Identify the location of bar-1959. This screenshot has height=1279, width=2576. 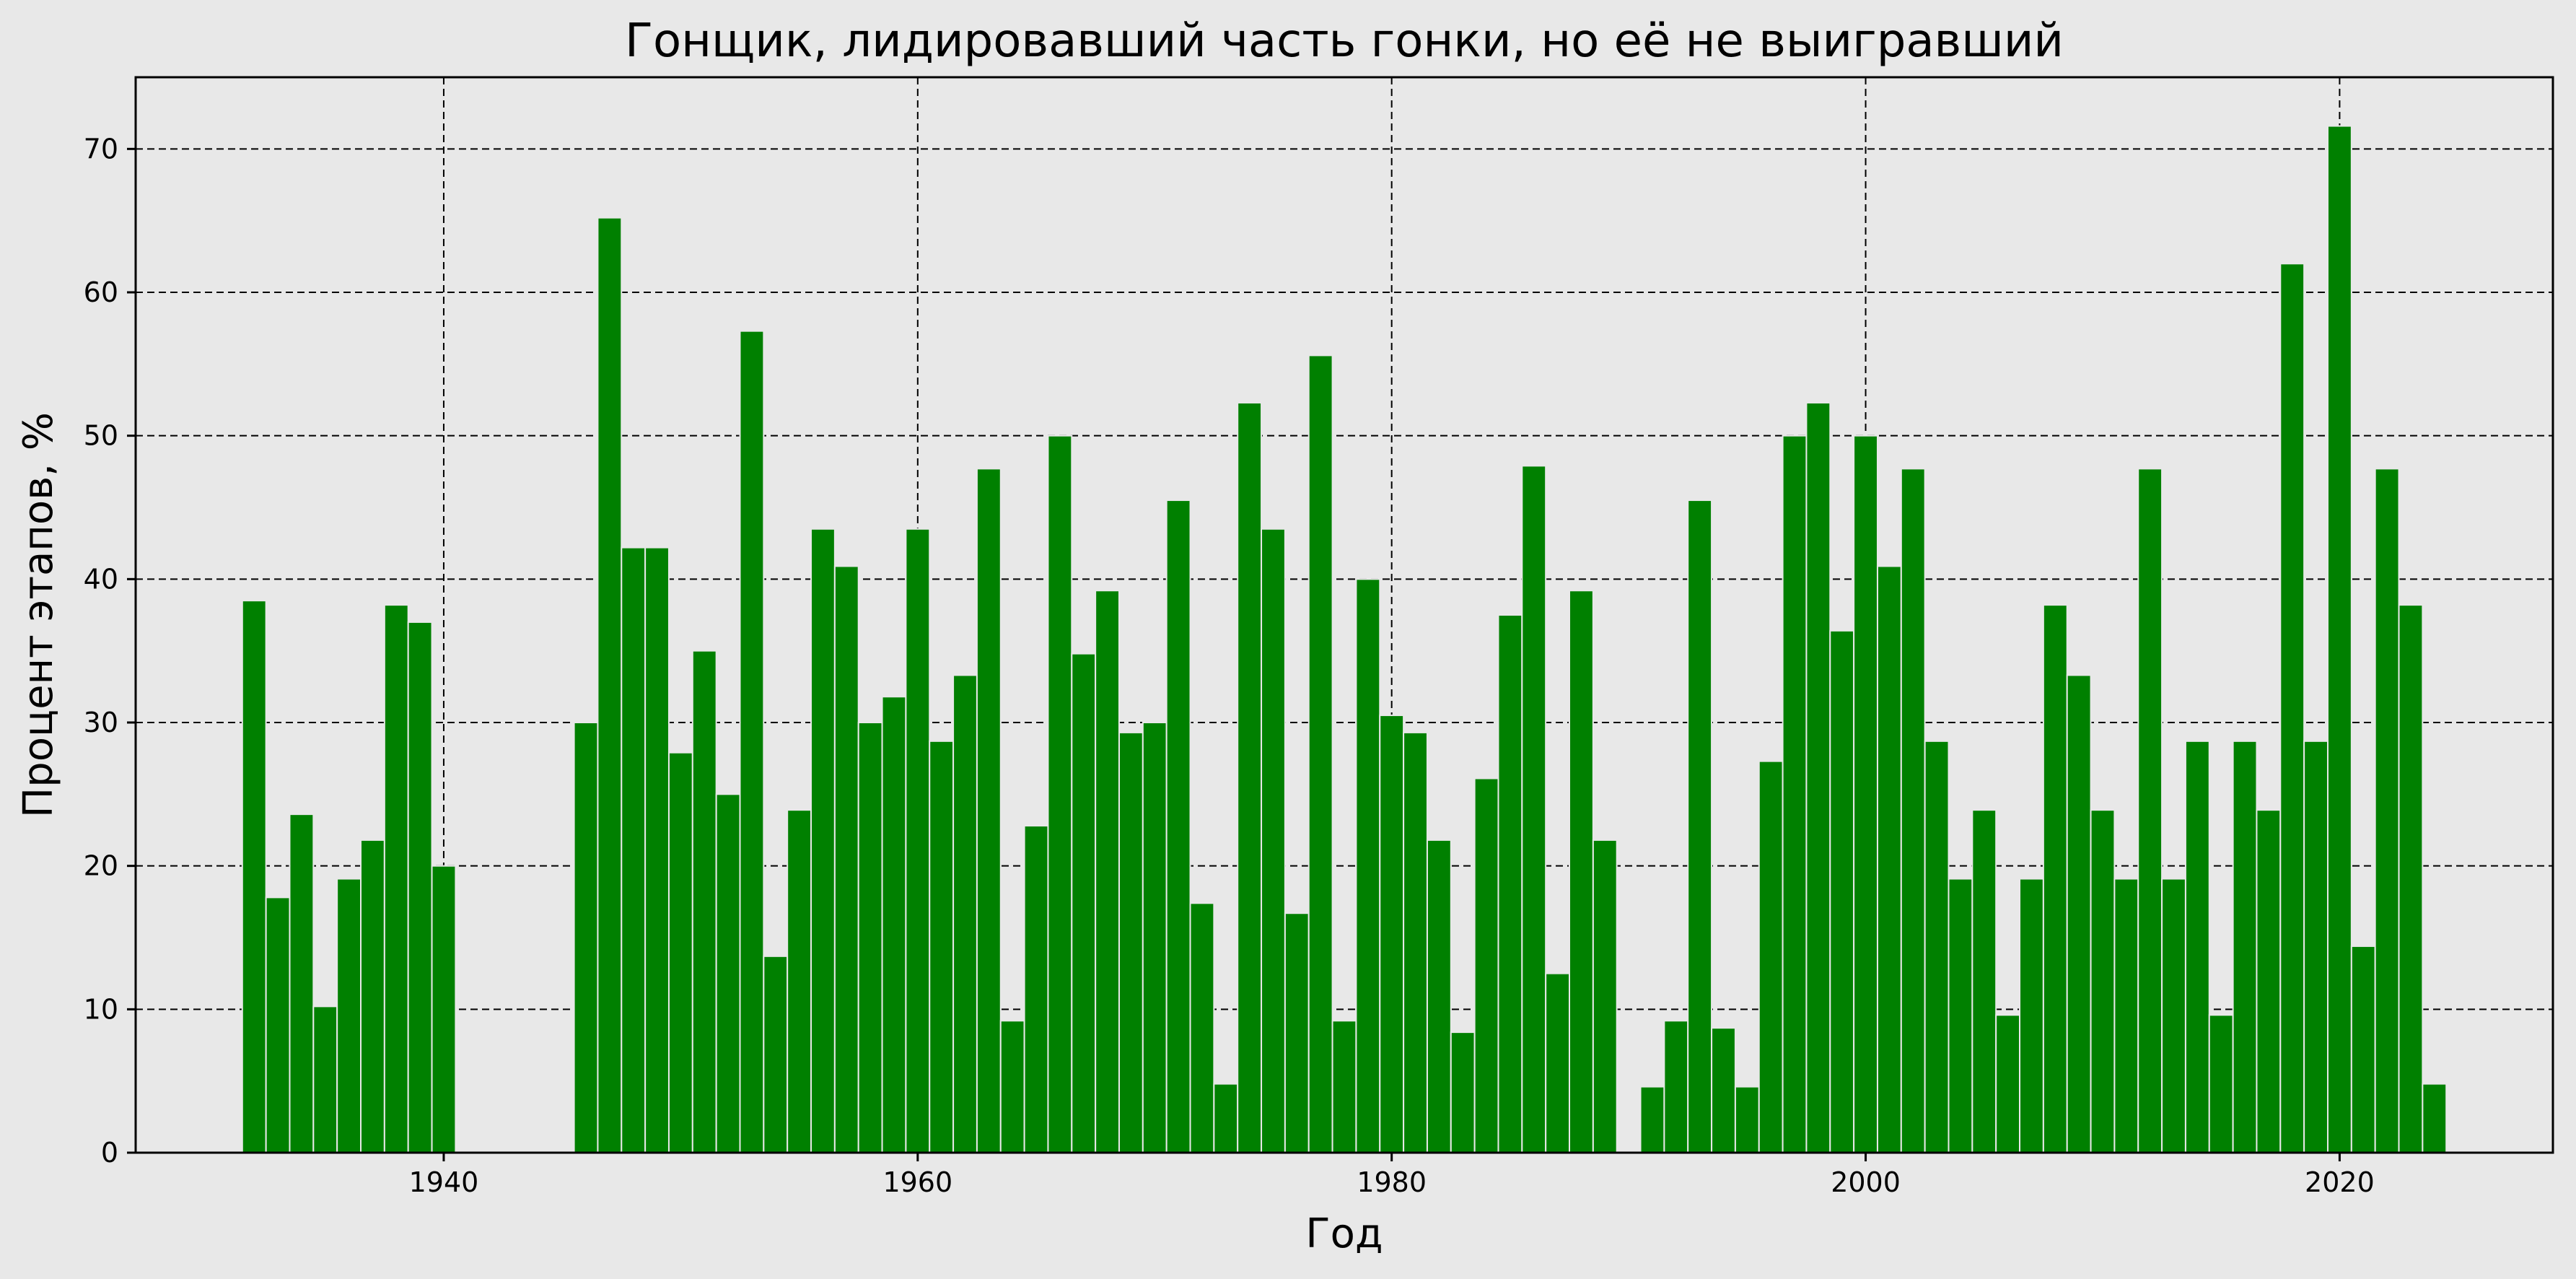
(894, 924).